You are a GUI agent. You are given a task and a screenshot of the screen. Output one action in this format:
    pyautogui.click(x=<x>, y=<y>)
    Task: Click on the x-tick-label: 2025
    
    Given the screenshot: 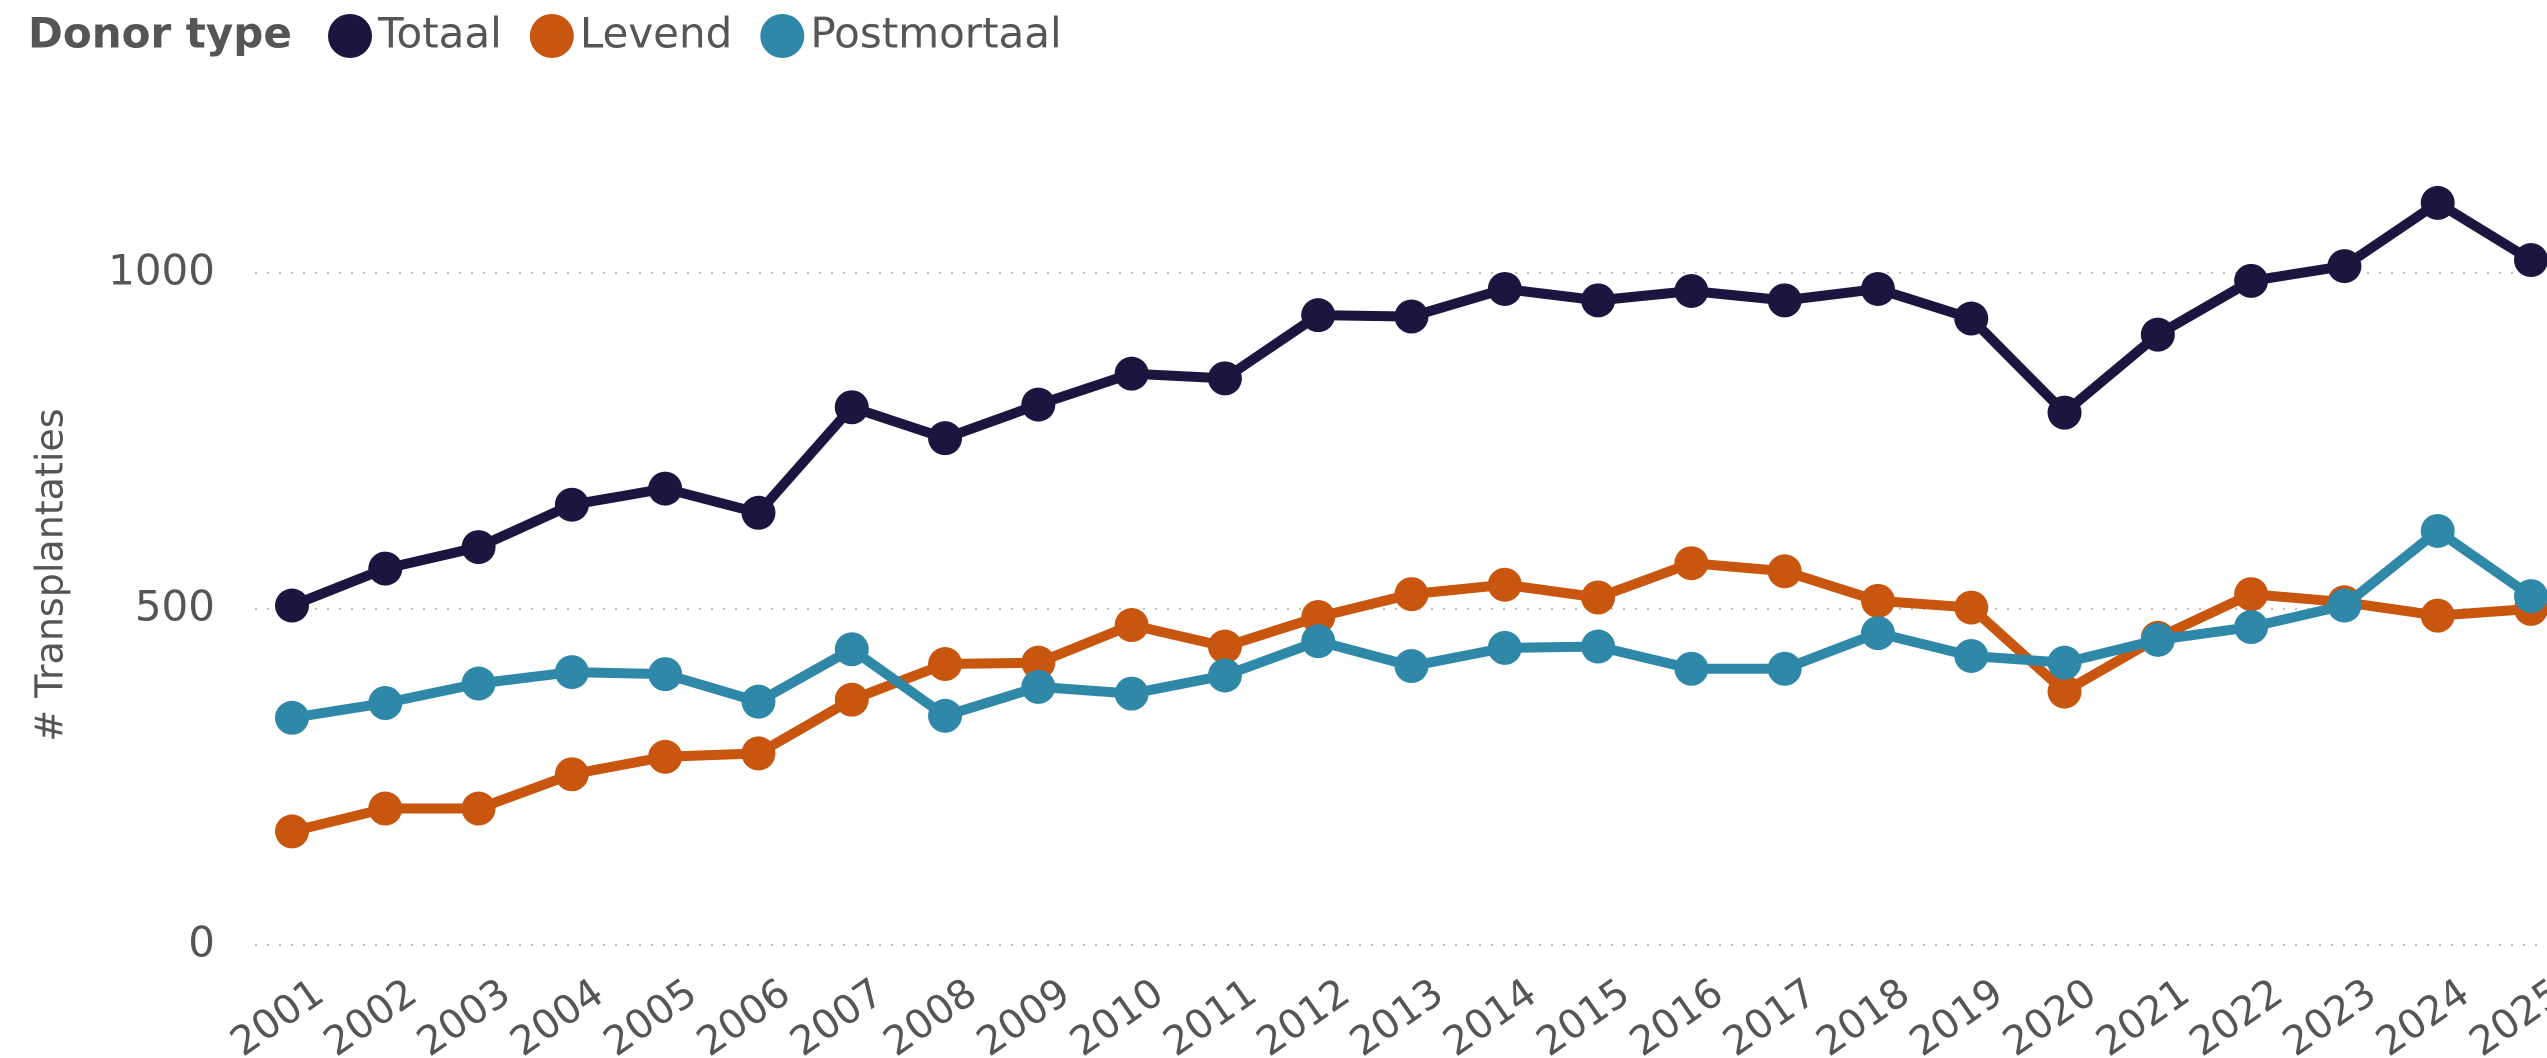 What is the action you would take?
    pyautogui.click(x=2504, y=1014)
    